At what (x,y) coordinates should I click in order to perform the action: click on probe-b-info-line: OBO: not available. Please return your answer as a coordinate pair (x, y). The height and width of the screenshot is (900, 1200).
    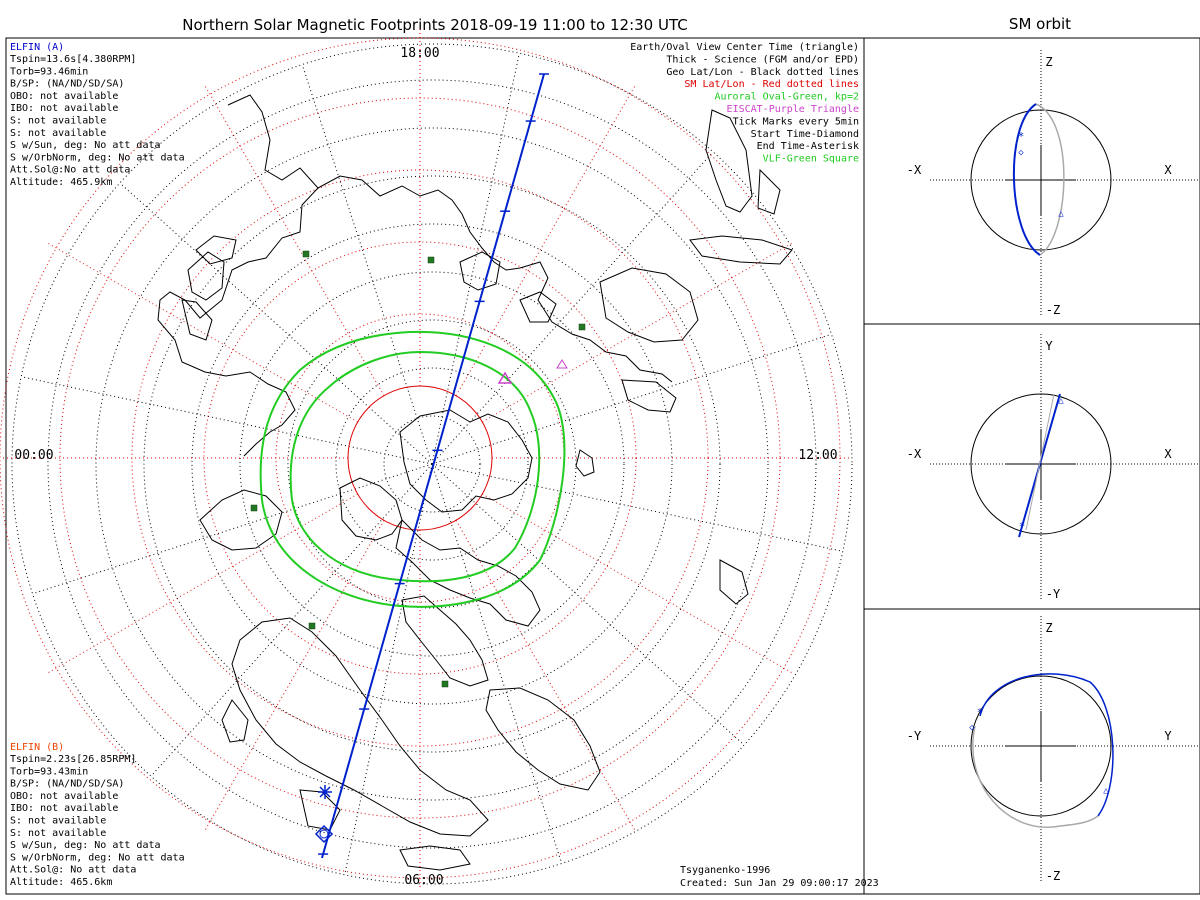
    Looking at the image, I should click on (64, 796).